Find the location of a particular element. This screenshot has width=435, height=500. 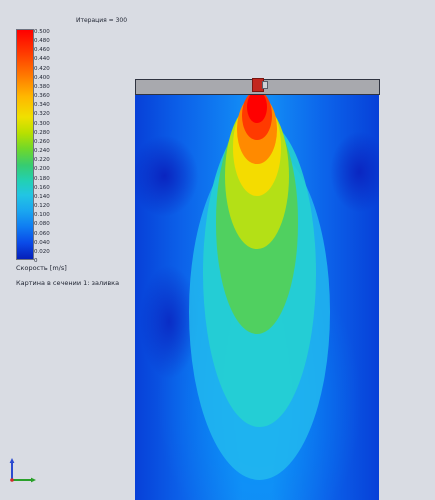

legend-tick: 0.400 is located at coordinates (42, 77).